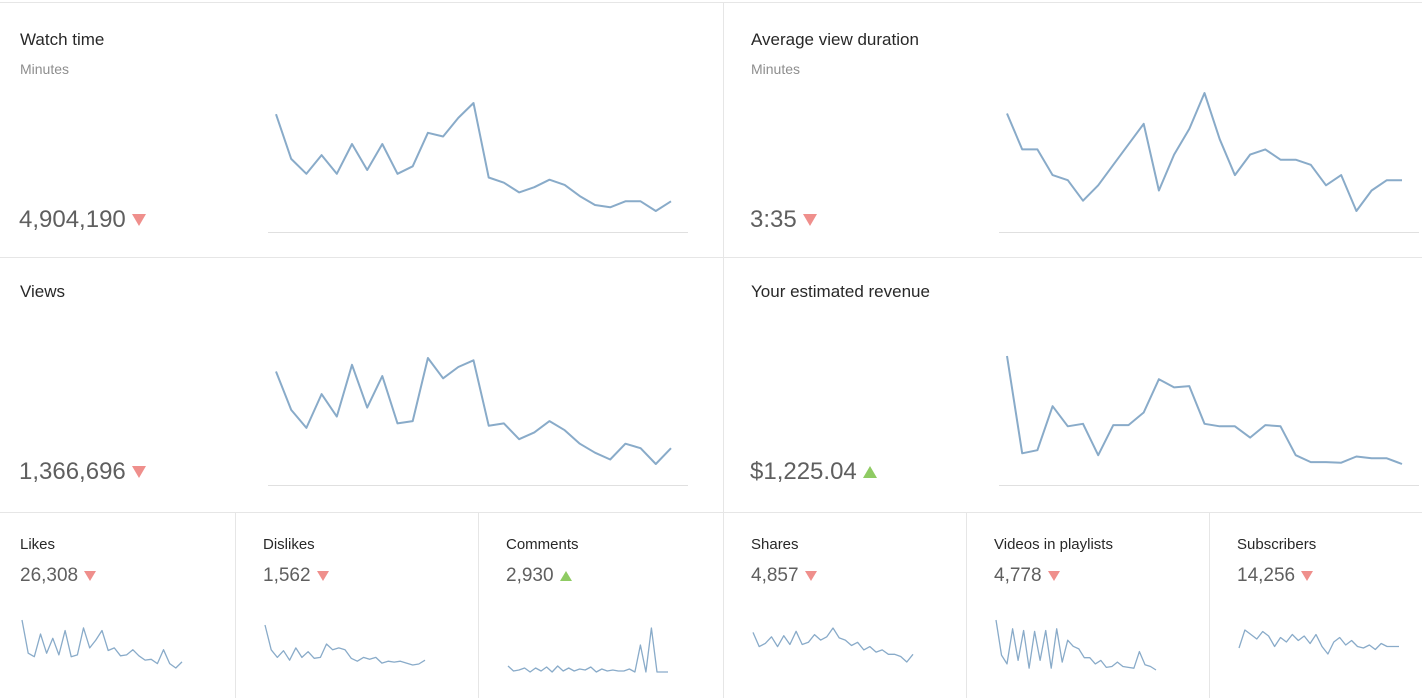  I want to click on subscribers-sparkline, so click(1318, 642).